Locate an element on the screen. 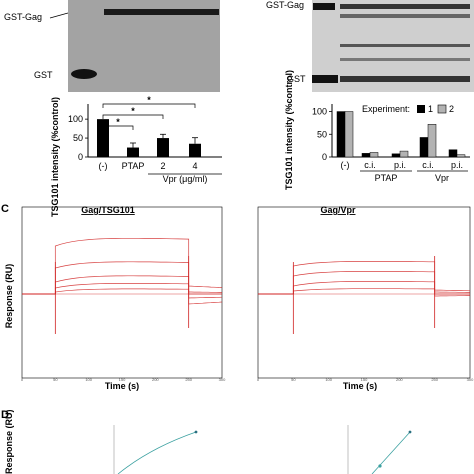 Image resolution: width=474 pixels, height=474 pixels. sensorgram-right-xtick-label: 200 is located at coordinates (399, 379).